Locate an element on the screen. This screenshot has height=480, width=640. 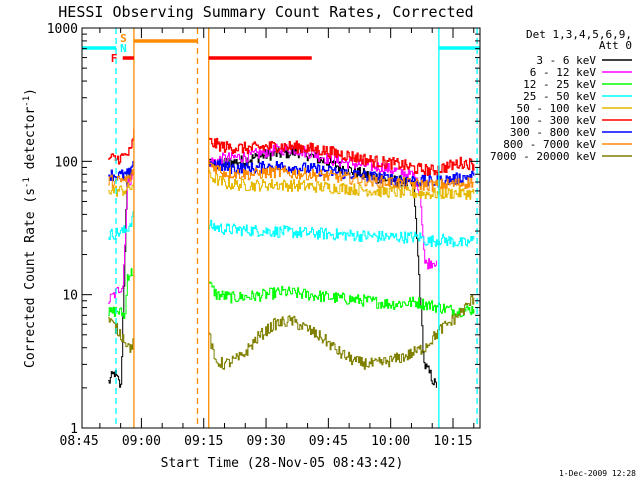
legend-entry-25-50-kev: 25 - 50 keV is located at coordinates (577, 96).